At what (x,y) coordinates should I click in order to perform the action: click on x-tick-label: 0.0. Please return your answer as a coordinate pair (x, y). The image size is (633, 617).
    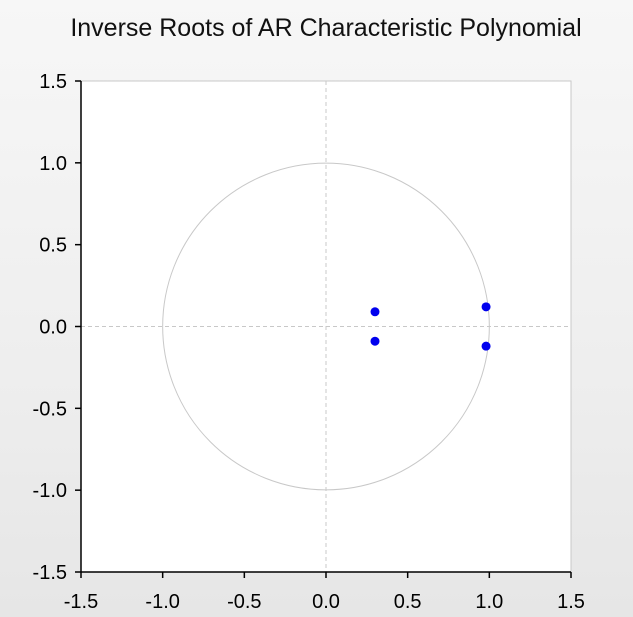
    Looking at the image, I should click on (326, 602).